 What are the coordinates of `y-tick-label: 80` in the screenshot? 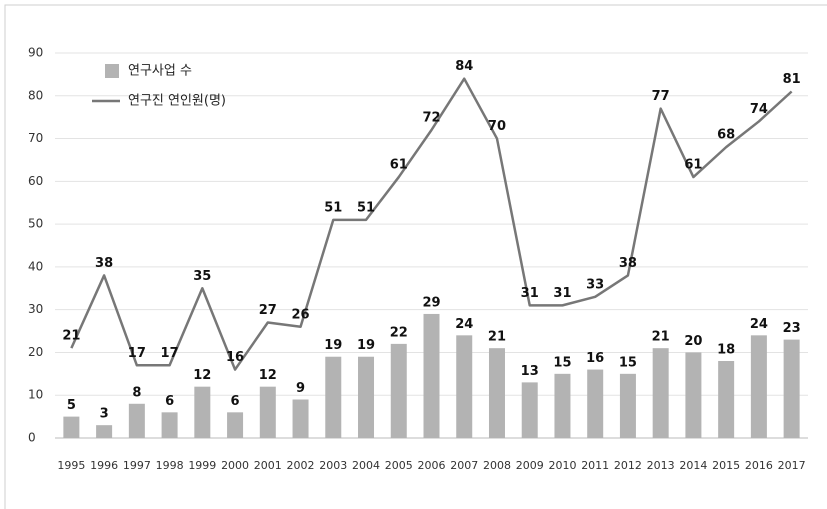 It's located at (35, 95).